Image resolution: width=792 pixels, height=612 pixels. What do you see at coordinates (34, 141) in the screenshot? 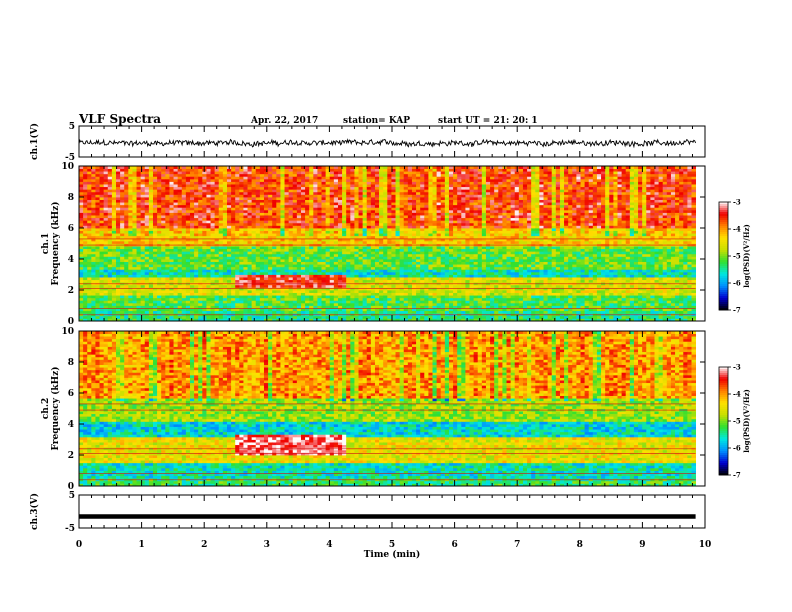
I see `ch1-ylabel: ch.1(V)` at bounding box center [34, 141].